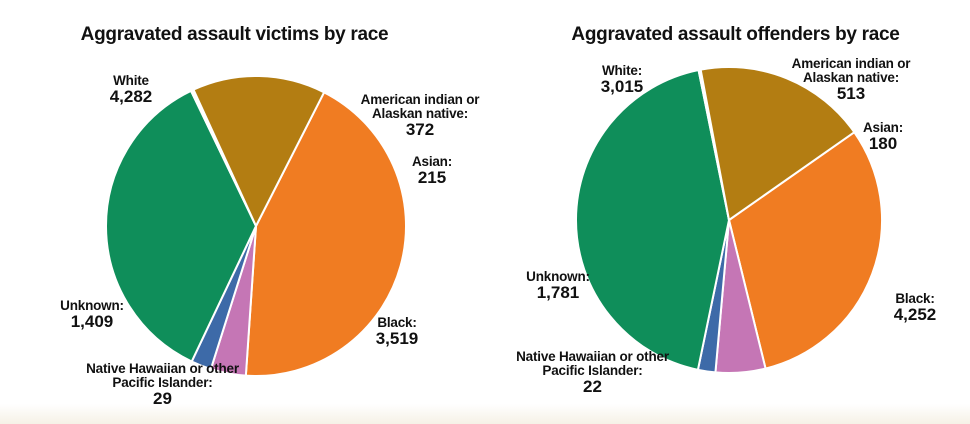 The height and width of the screenshot is (424, 970). I want to click on chart-title: Aggravated assault offenders by race, so click(735, 34).